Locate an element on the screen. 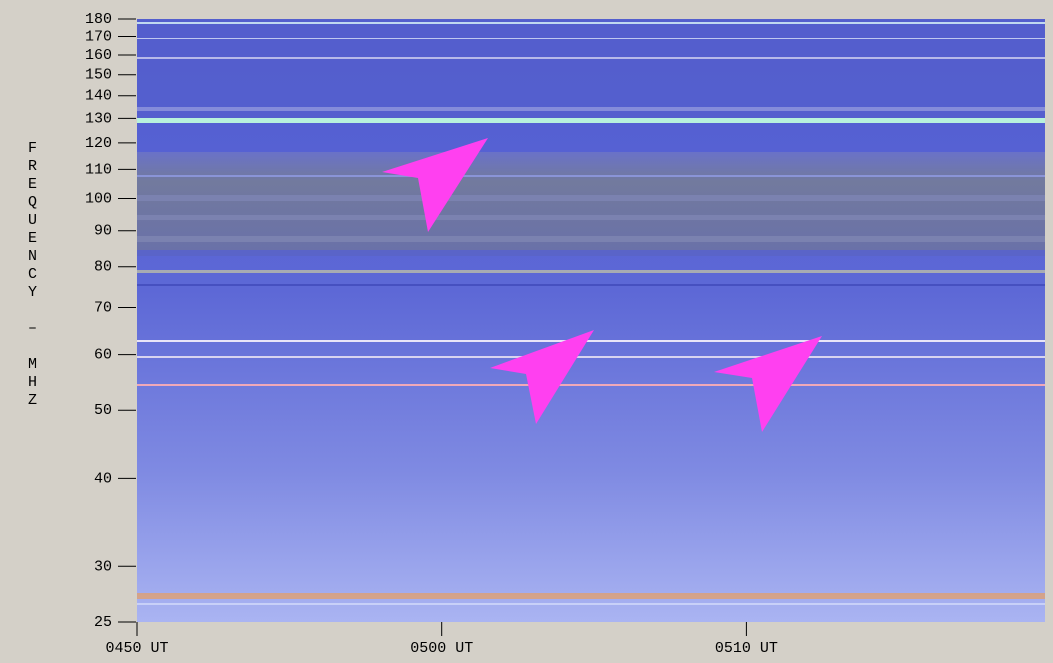  y-tick-label: 140 is located at coordinates (98, 96).